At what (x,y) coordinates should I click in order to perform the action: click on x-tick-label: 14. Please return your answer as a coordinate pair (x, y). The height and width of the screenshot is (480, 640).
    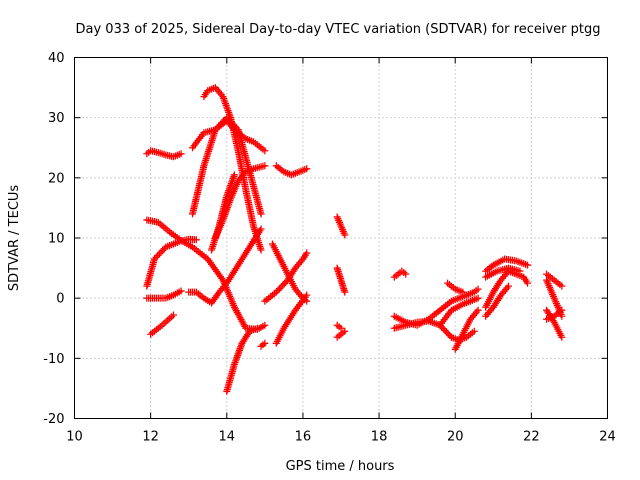
    Looking at the image, I should click on (227, 437).